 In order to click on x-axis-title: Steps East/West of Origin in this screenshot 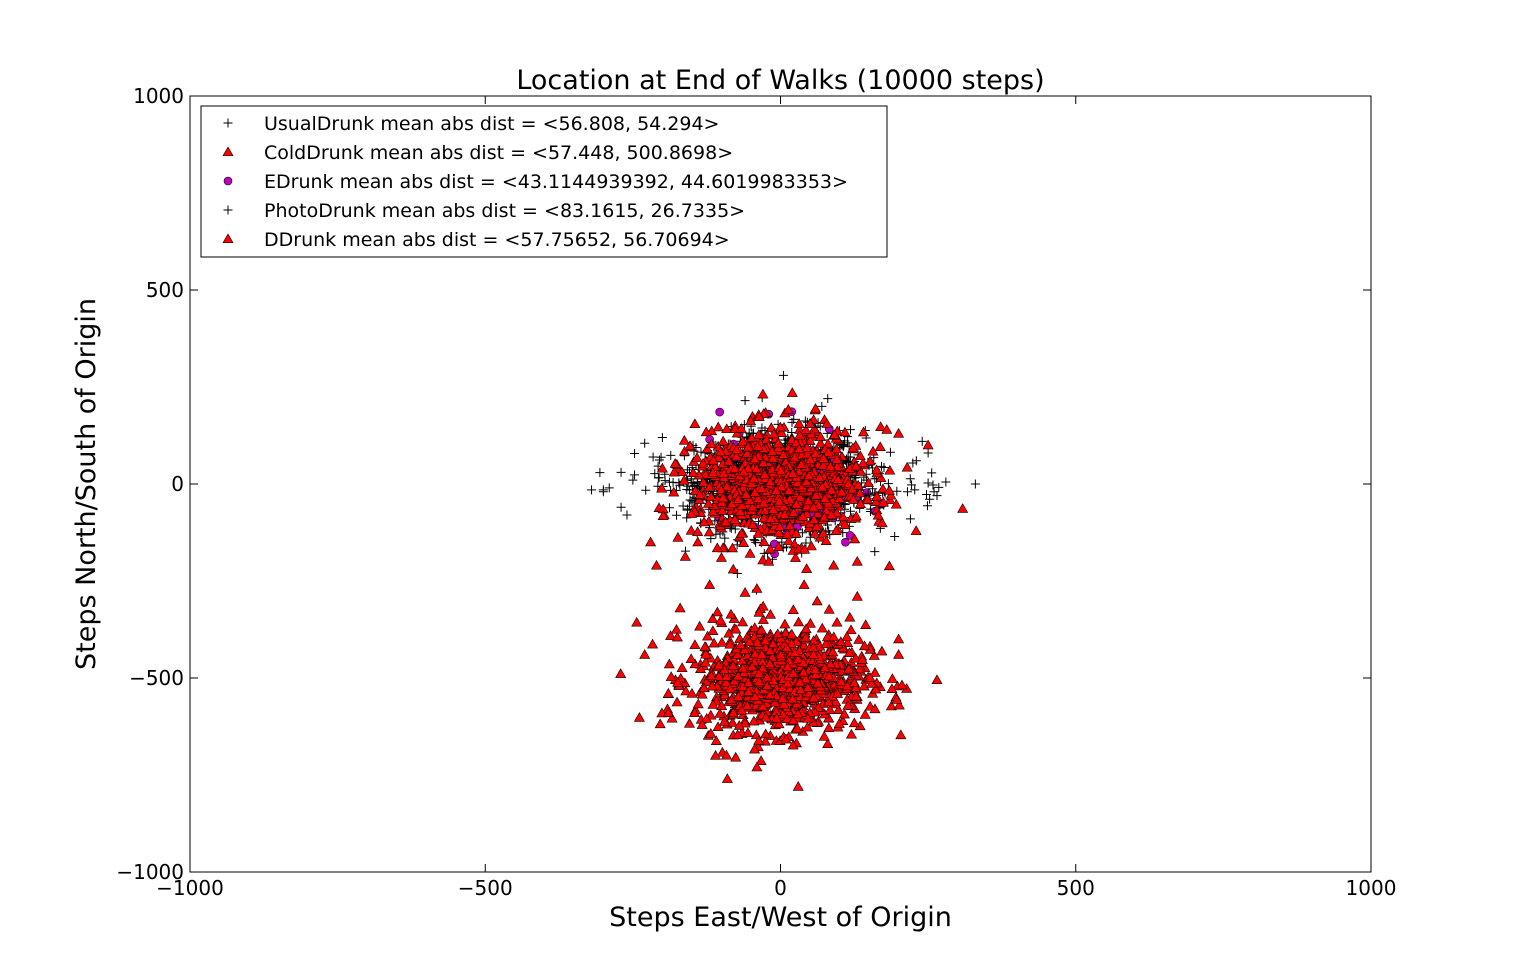, I will do `click(780, 917)`.